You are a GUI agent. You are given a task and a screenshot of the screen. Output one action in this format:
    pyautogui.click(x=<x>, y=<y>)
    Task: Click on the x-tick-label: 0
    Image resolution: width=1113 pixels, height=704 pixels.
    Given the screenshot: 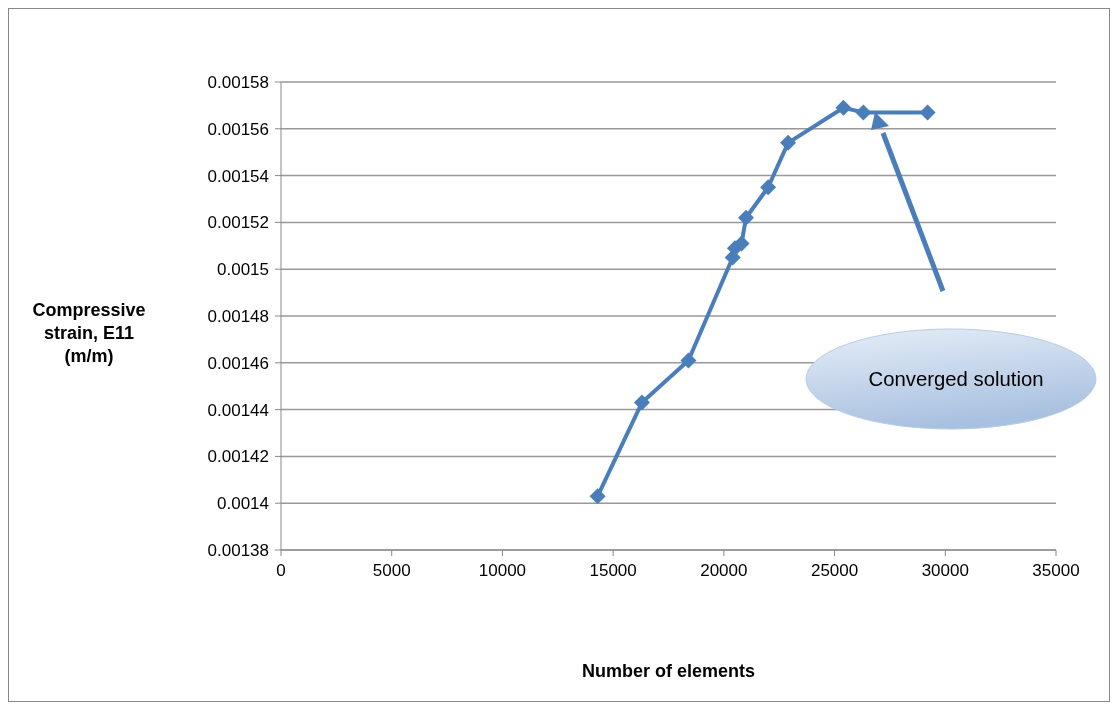 What is the action you would take?
    pyautogui.click(x=281, y=571)
    